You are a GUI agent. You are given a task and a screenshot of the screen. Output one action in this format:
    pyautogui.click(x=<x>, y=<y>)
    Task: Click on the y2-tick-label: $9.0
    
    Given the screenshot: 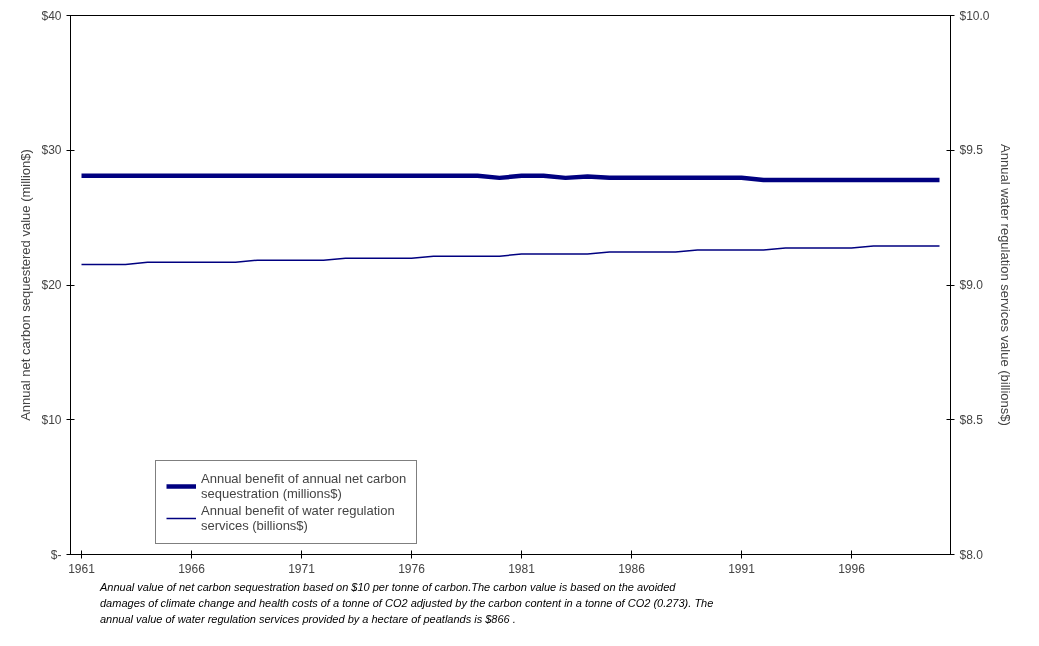 What is the action you would take?
    pyautogui.click(x=971, y=285)
    